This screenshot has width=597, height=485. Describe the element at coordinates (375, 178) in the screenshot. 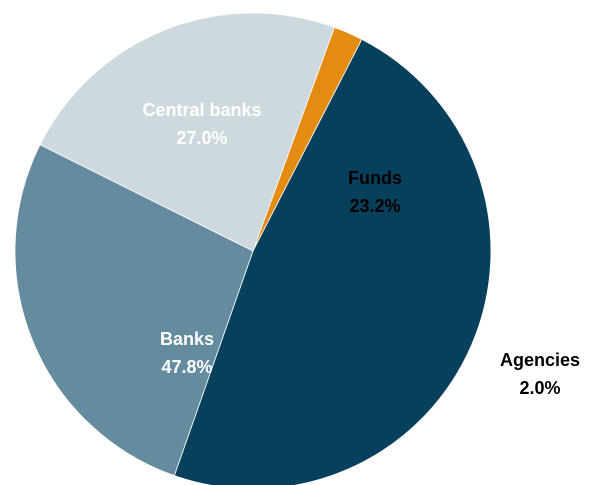

I see `slice-label-funds: Funds` at that location.